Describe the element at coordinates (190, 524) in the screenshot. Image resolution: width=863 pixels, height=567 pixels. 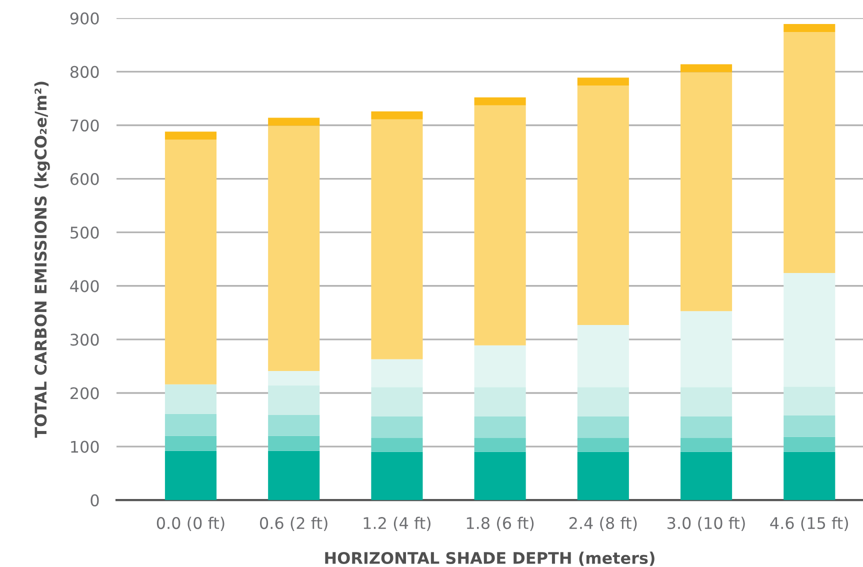
I see `x-tick-label: 0.0 (0 ft)` at that location.